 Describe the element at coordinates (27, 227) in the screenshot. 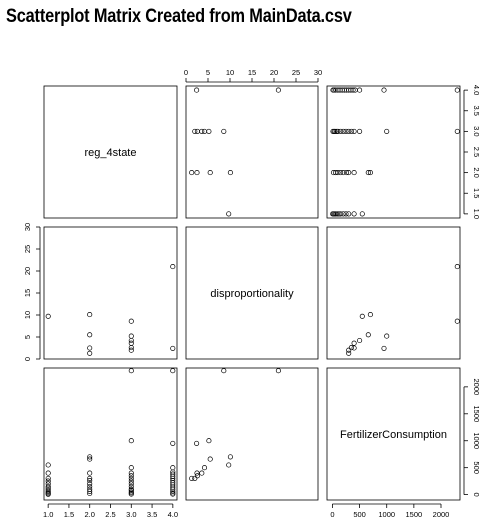

I see `y-tick-label-disproportionality: 30` at that location.